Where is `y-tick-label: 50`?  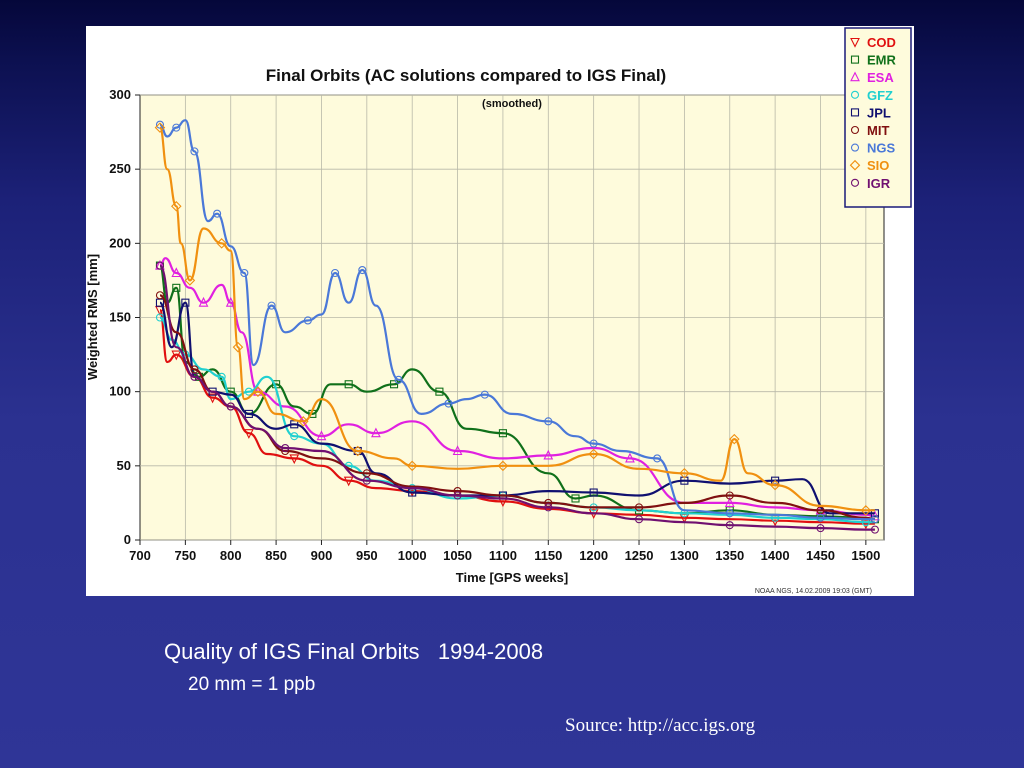 y-tick-label: 50 is located at coordinates (124, 465).